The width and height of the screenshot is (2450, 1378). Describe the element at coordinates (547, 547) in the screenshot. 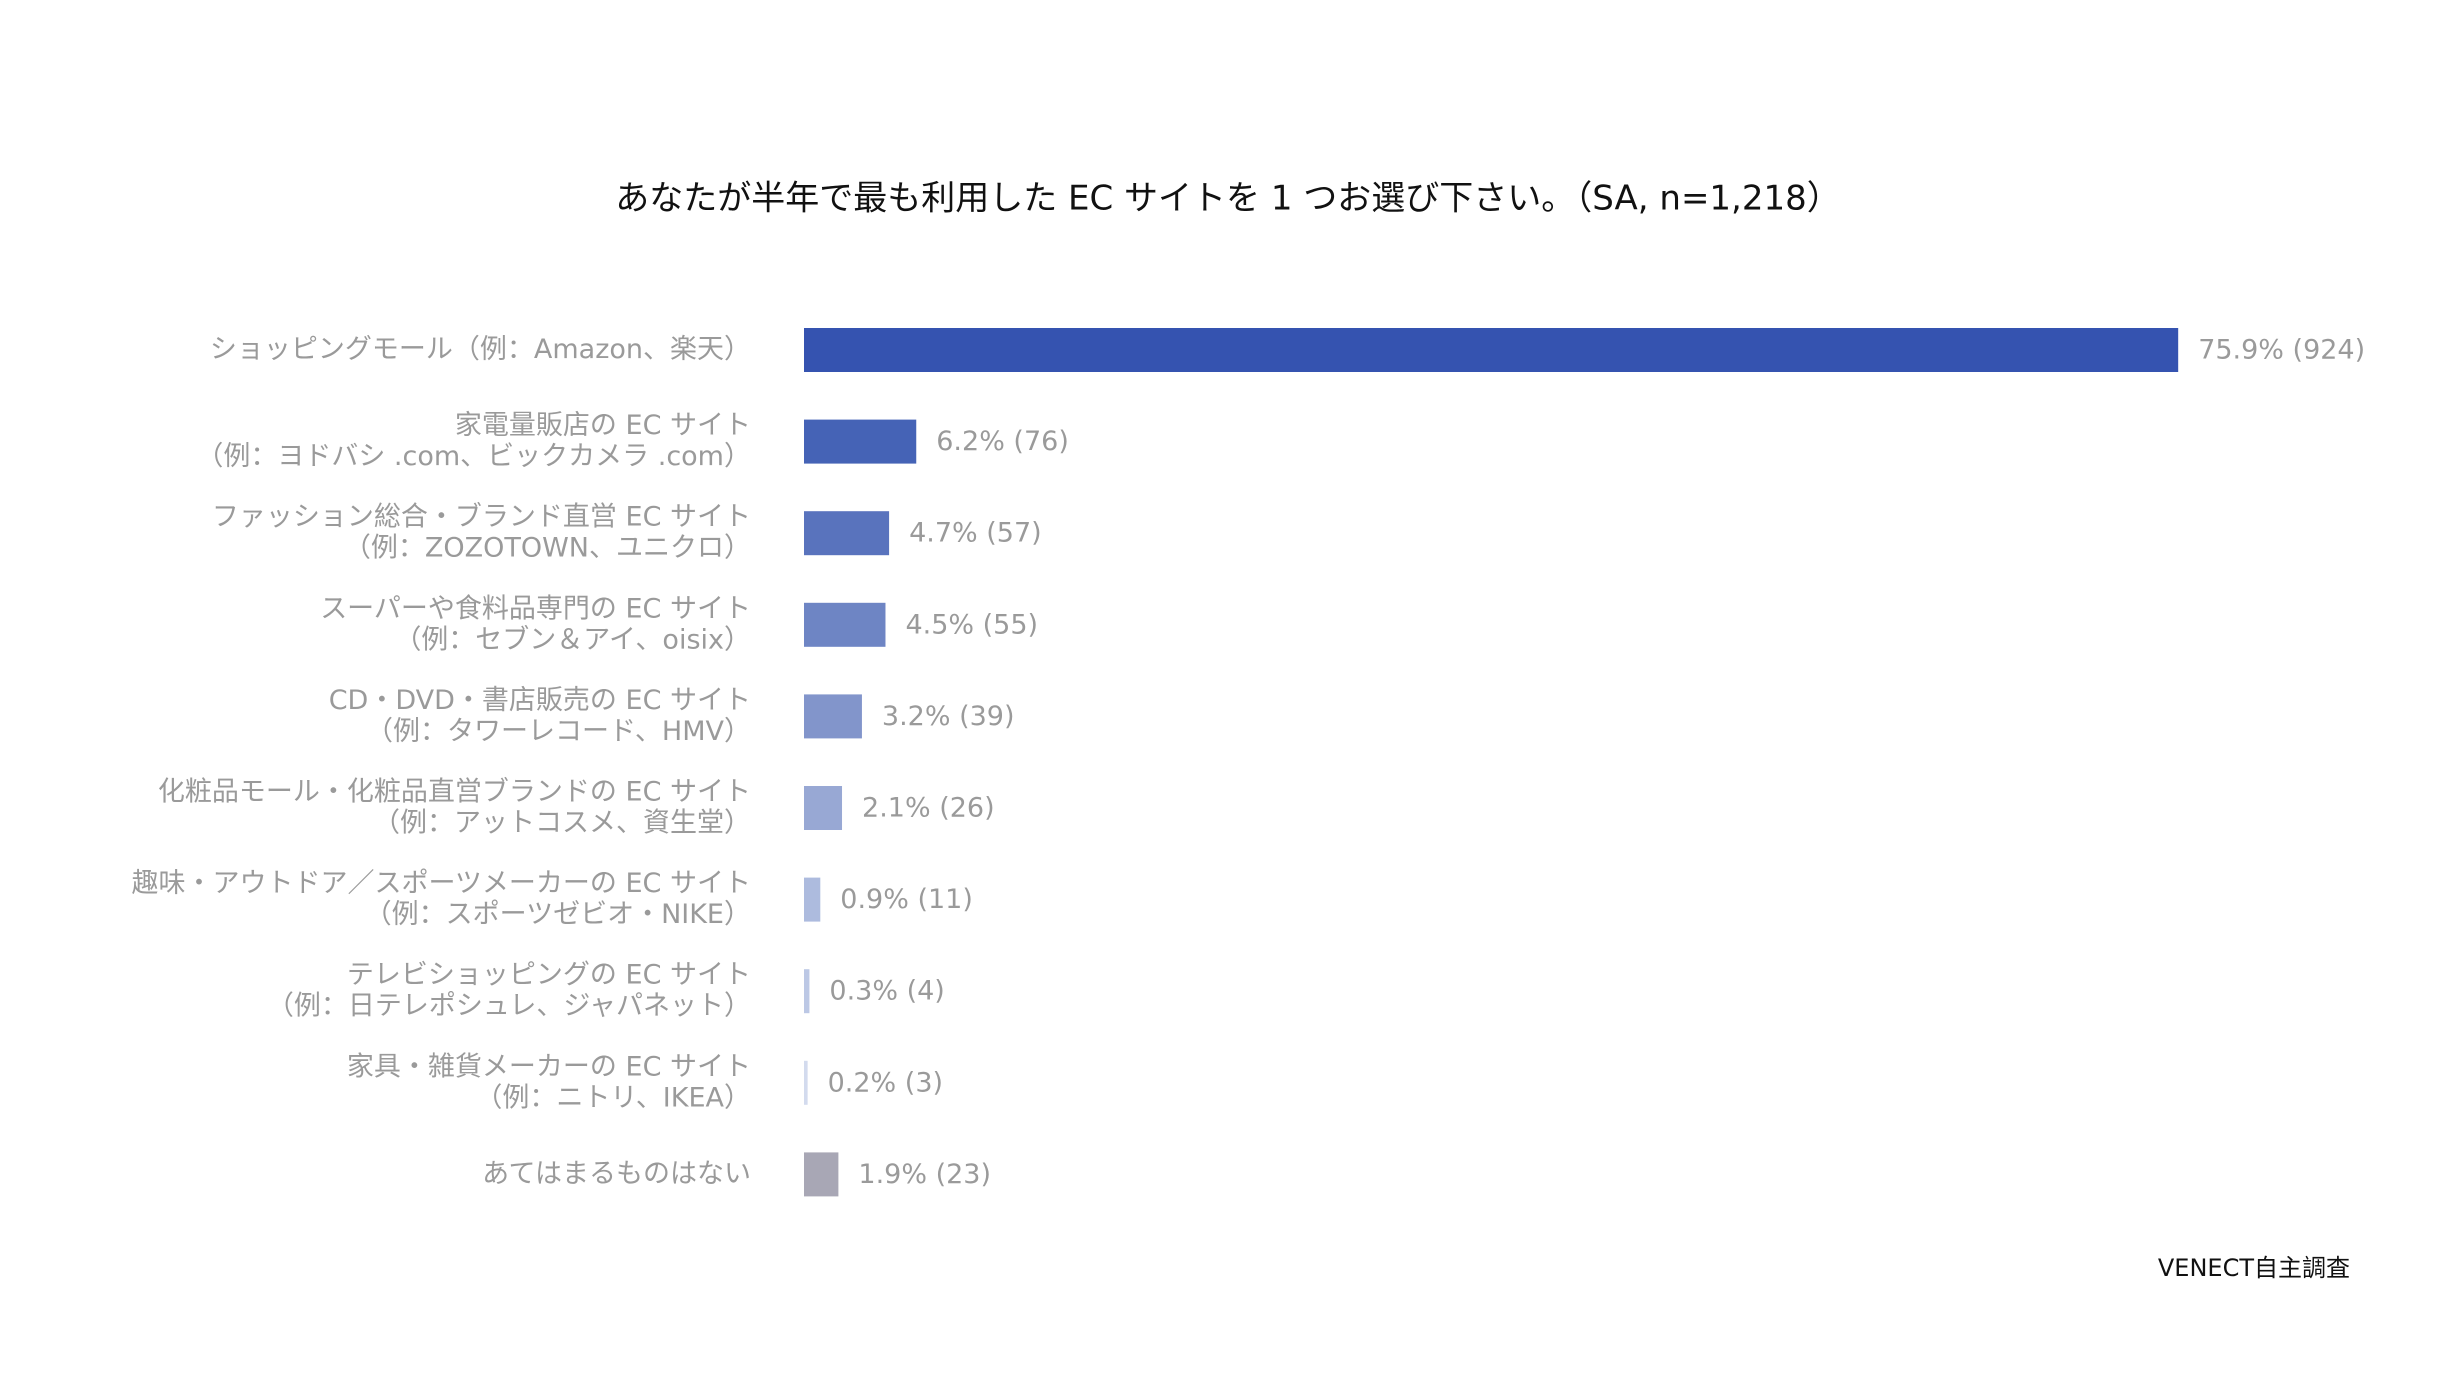

I see `category-label-line: （例：ZOZOTOWN、ユニクロ）` at that location.